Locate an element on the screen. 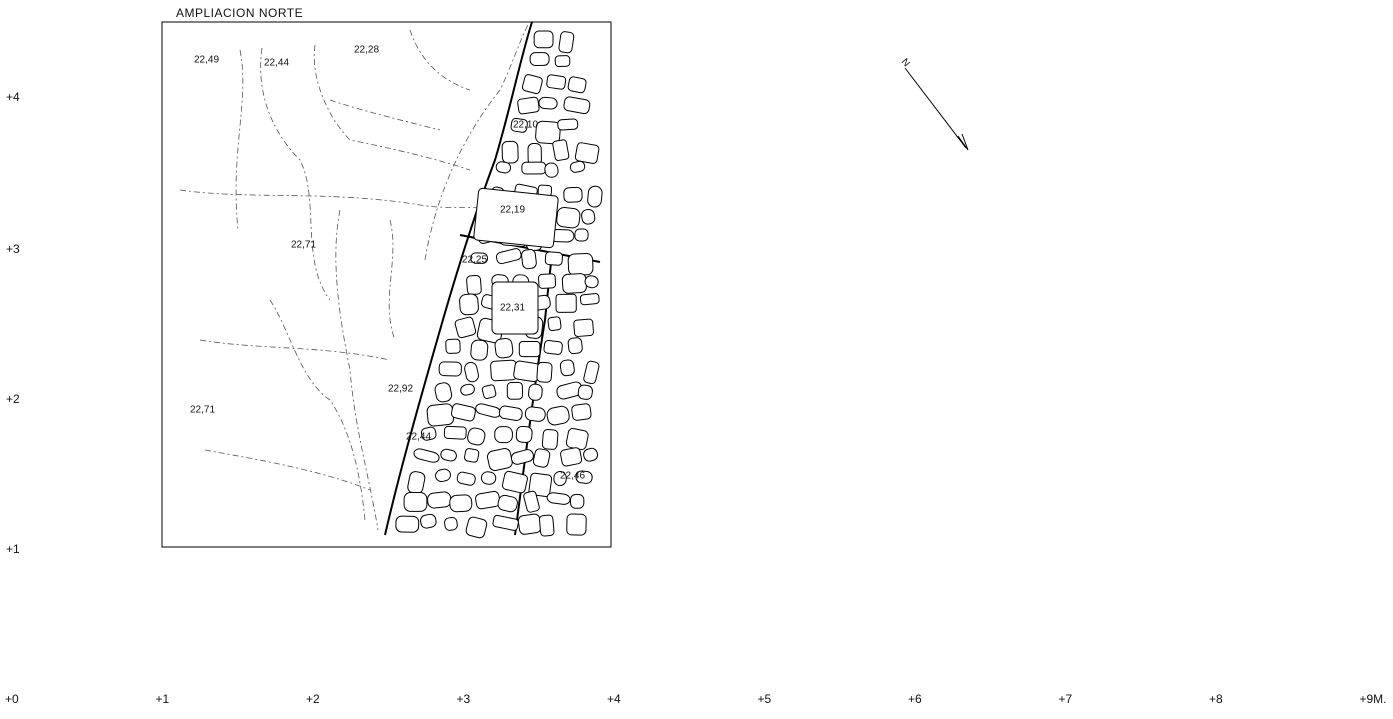 The width and height of the screenshot is (1393, 719). x-grid-label: +4 is located at coordinates (614, 699).